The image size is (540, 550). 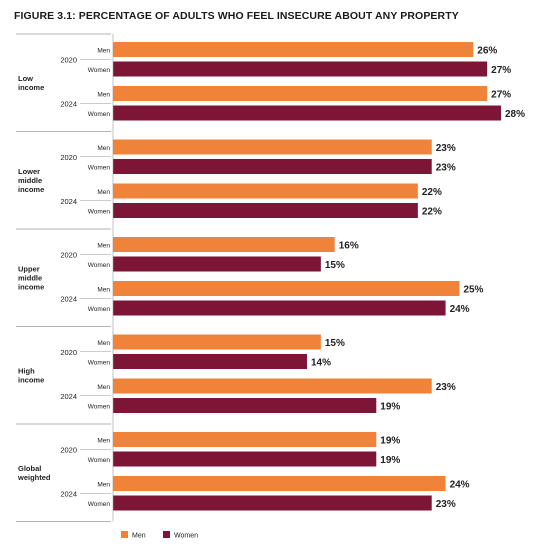 I want to click on group-label: weighted, so click(x=34, y=477).